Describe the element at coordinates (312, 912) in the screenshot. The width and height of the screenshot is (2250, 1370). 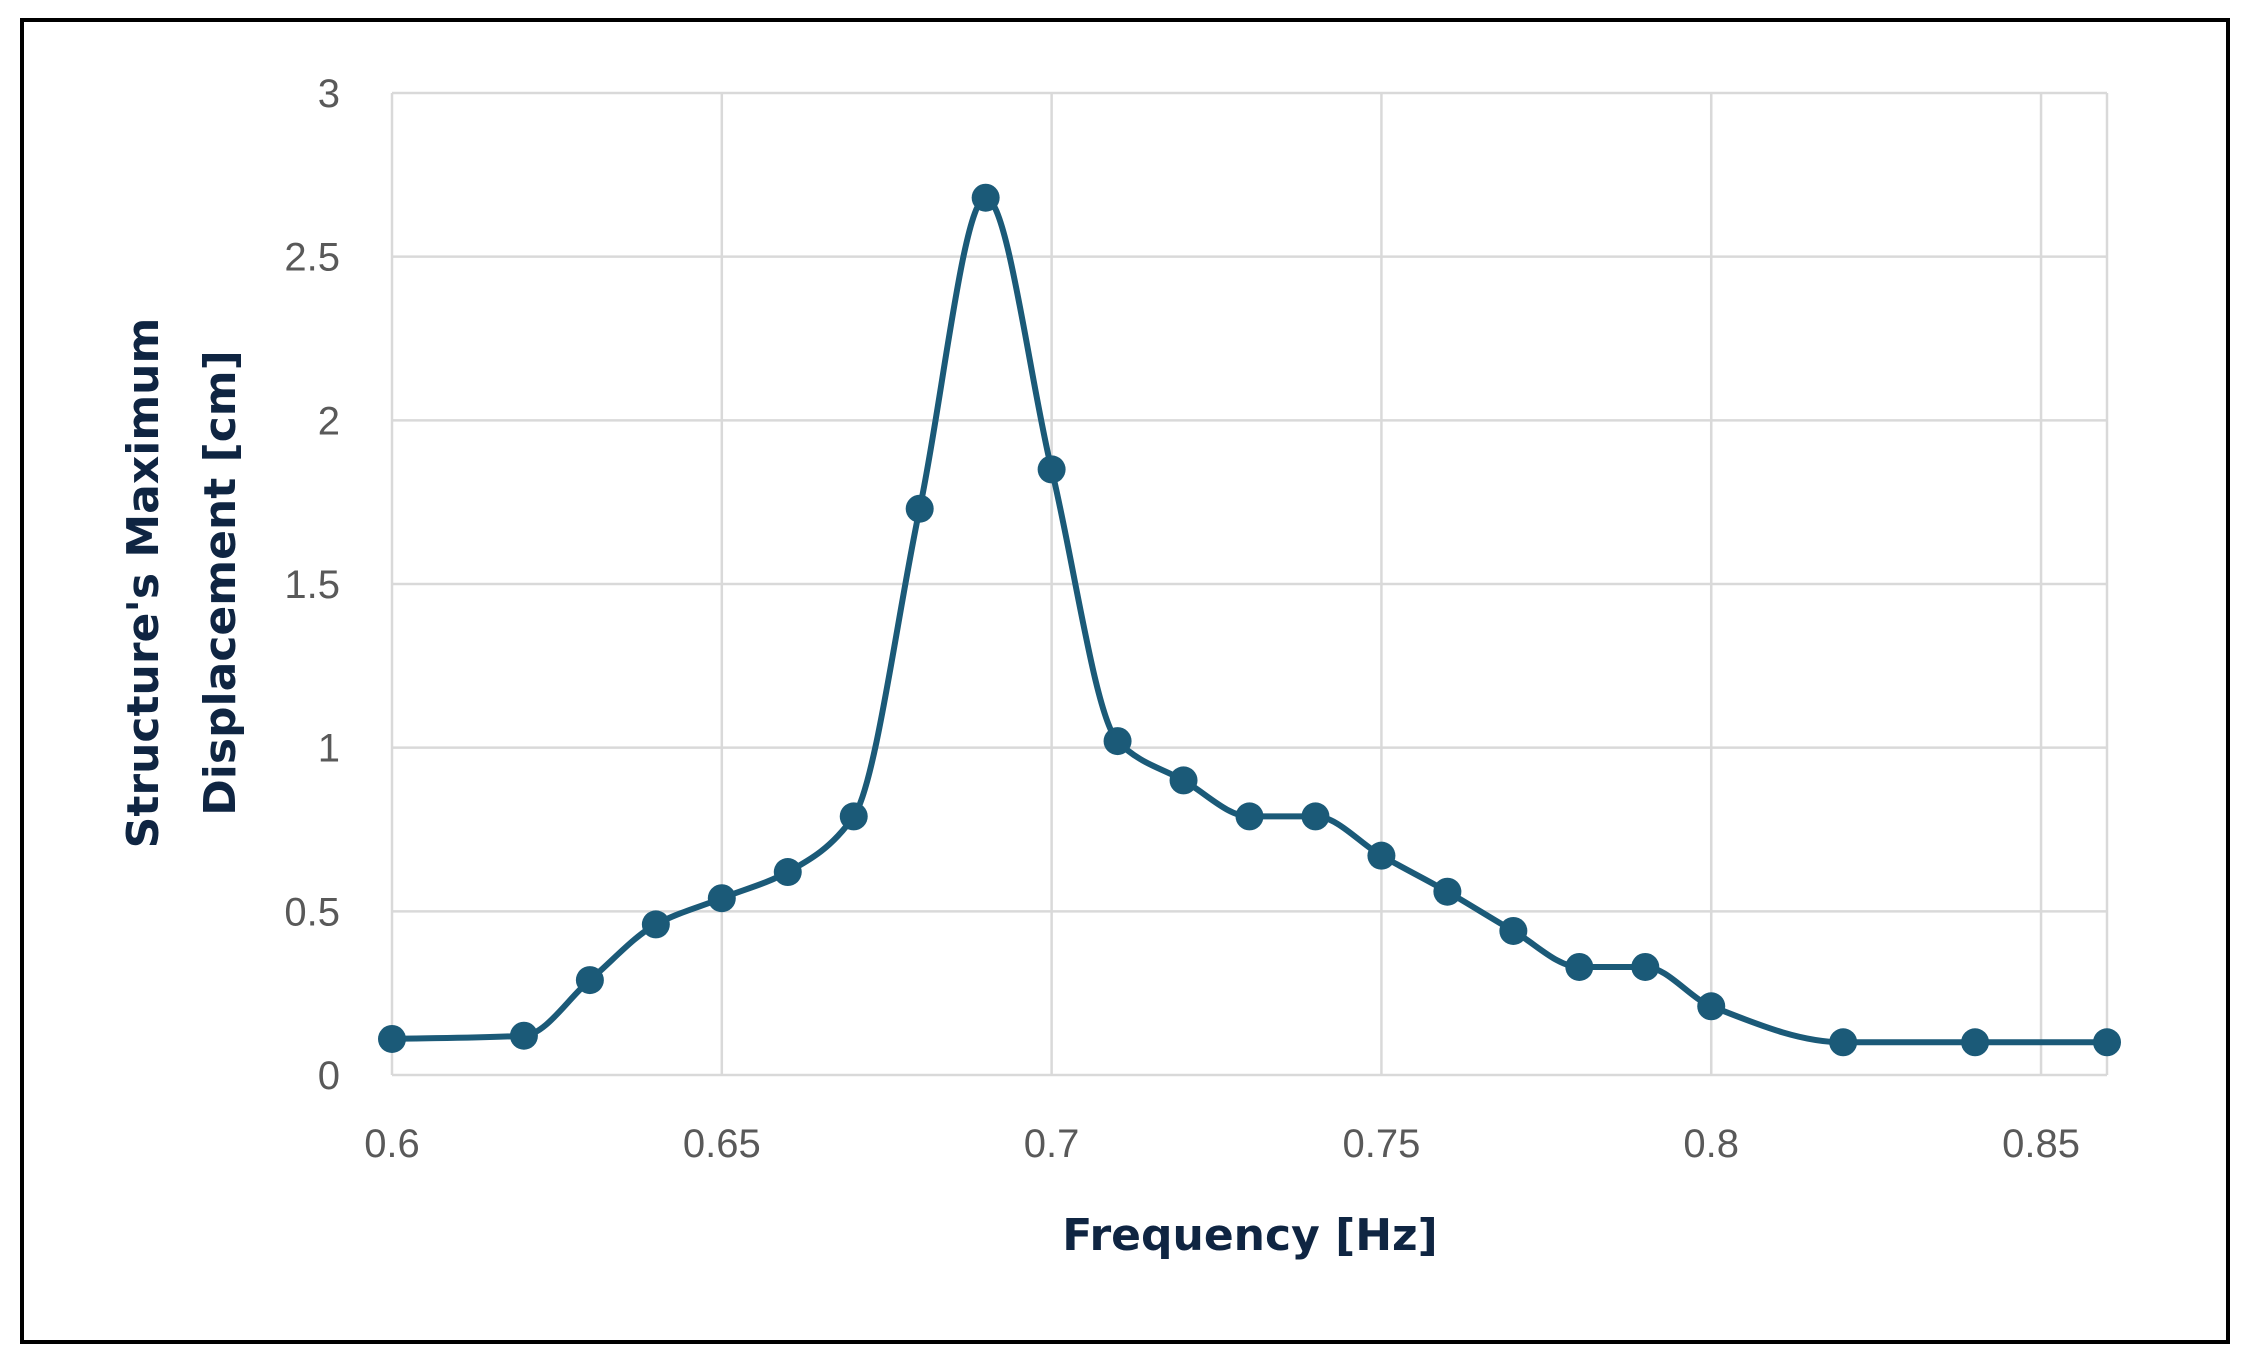
I see `y-tick-label: 0.5` at that location.